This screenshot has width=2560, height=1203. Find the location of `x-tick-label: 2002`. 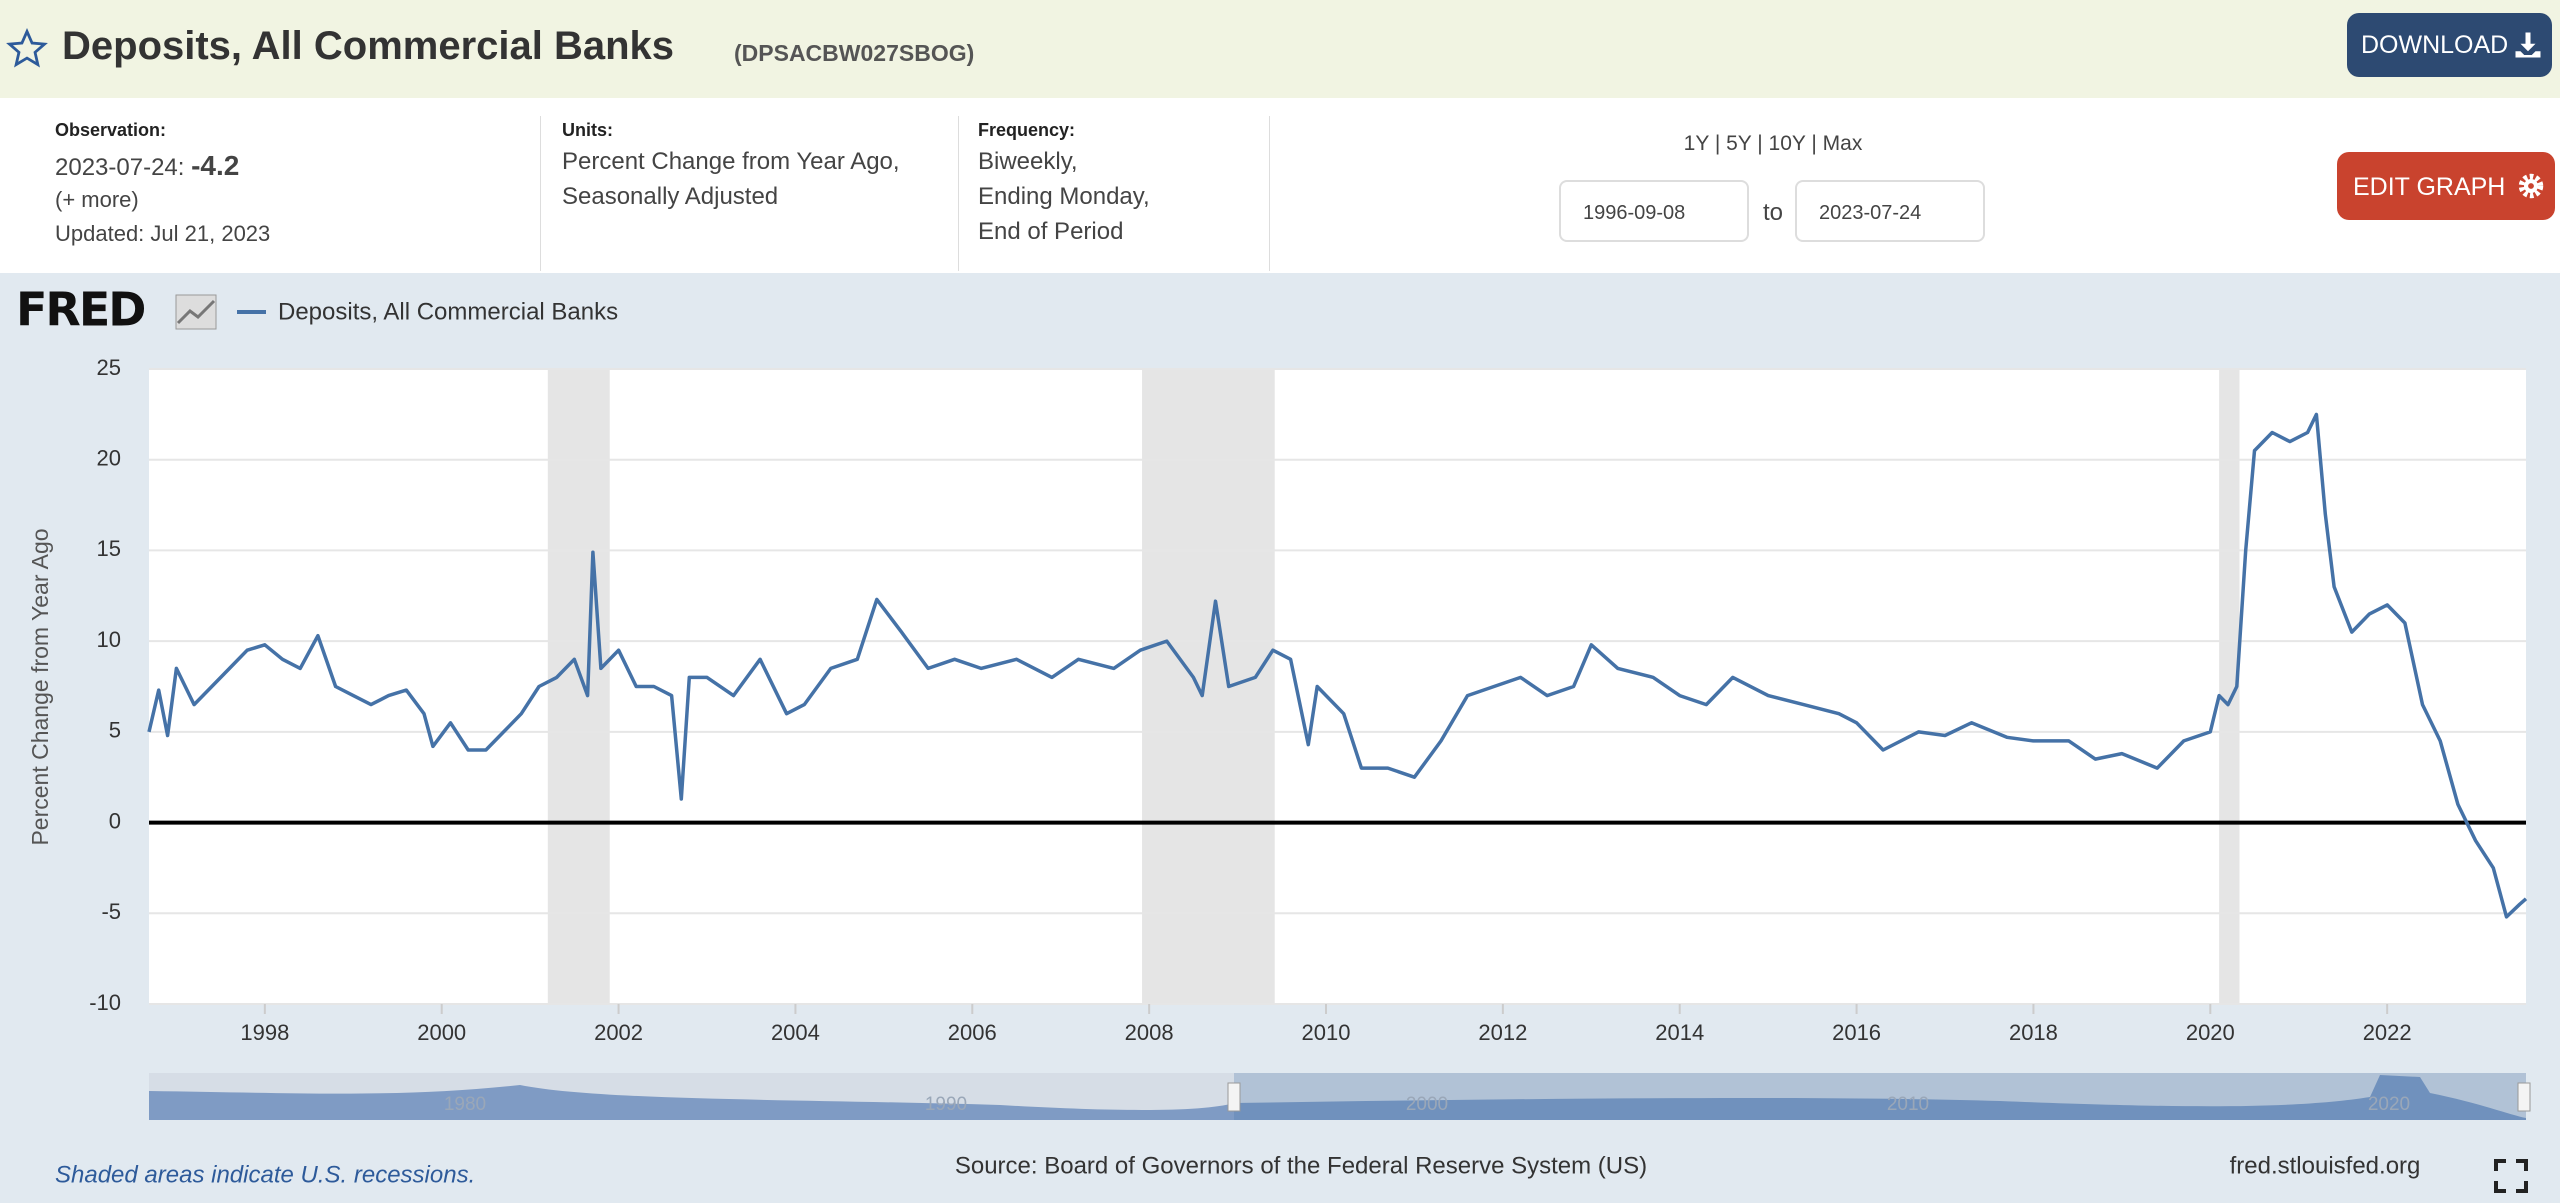

x-tick-label: 2002 is located at coordinates (618, 1032).